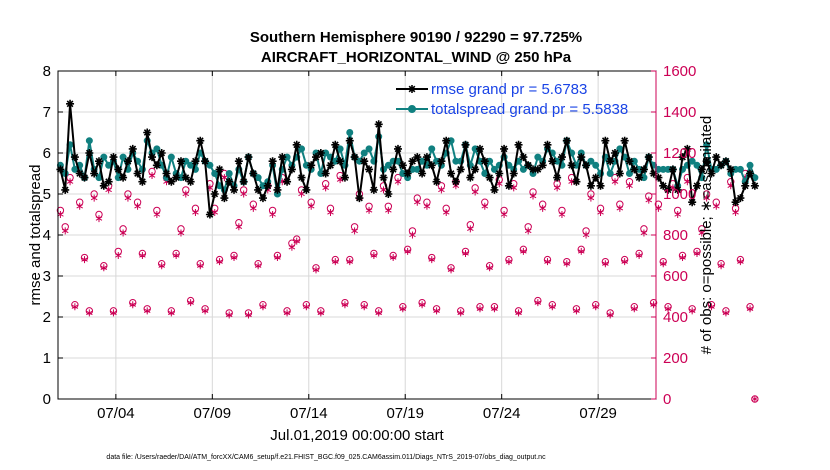 This screenshot has width=830, height=470. I want to click on y-tick-label: 6, so click(47, 153).